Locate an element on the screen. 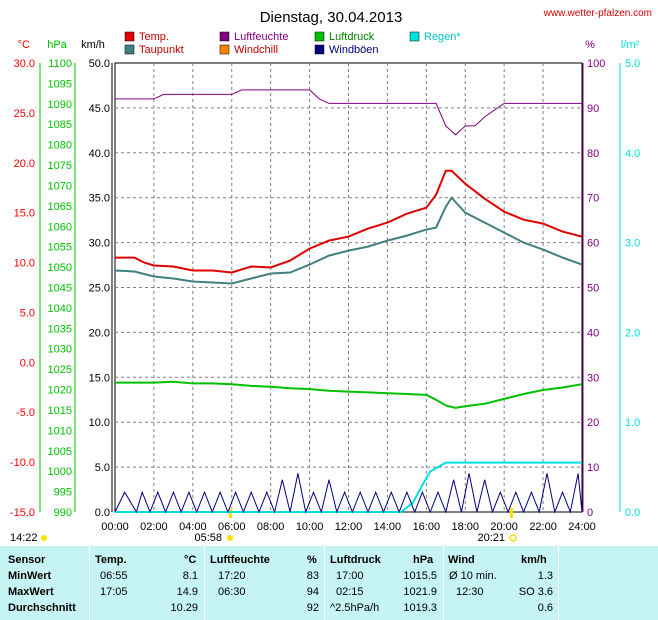  header-temp-unit: °C is located at coordinates (190, 560).